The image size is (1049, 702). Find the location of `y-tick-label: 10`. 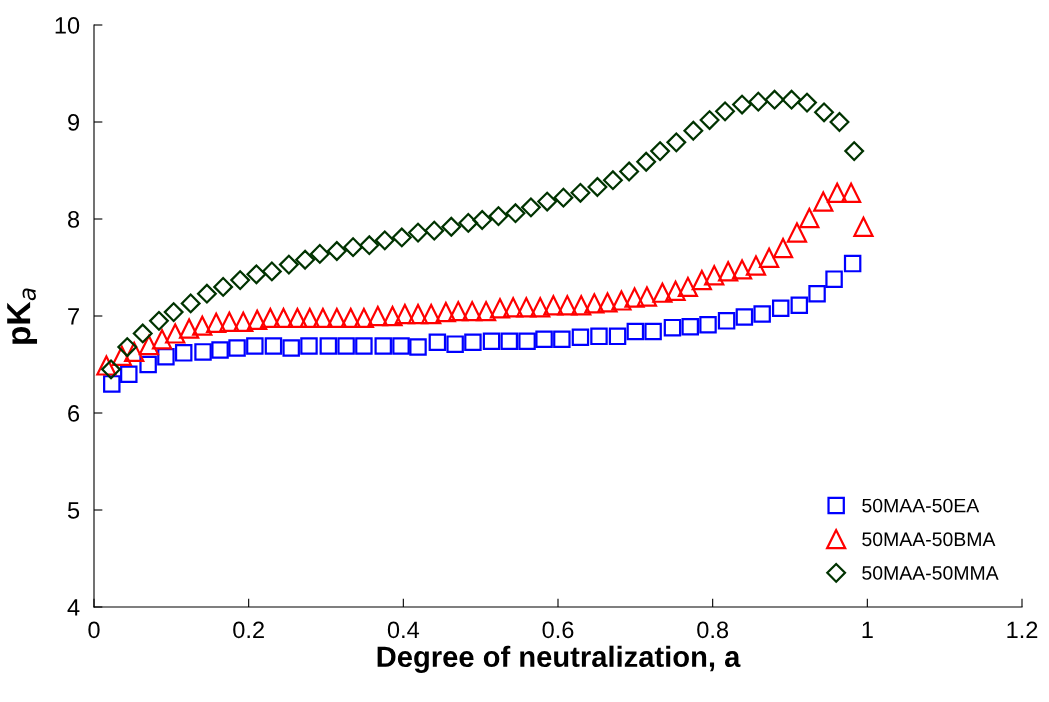

y-tick-label: 10 is located at coordinates (67, 25).